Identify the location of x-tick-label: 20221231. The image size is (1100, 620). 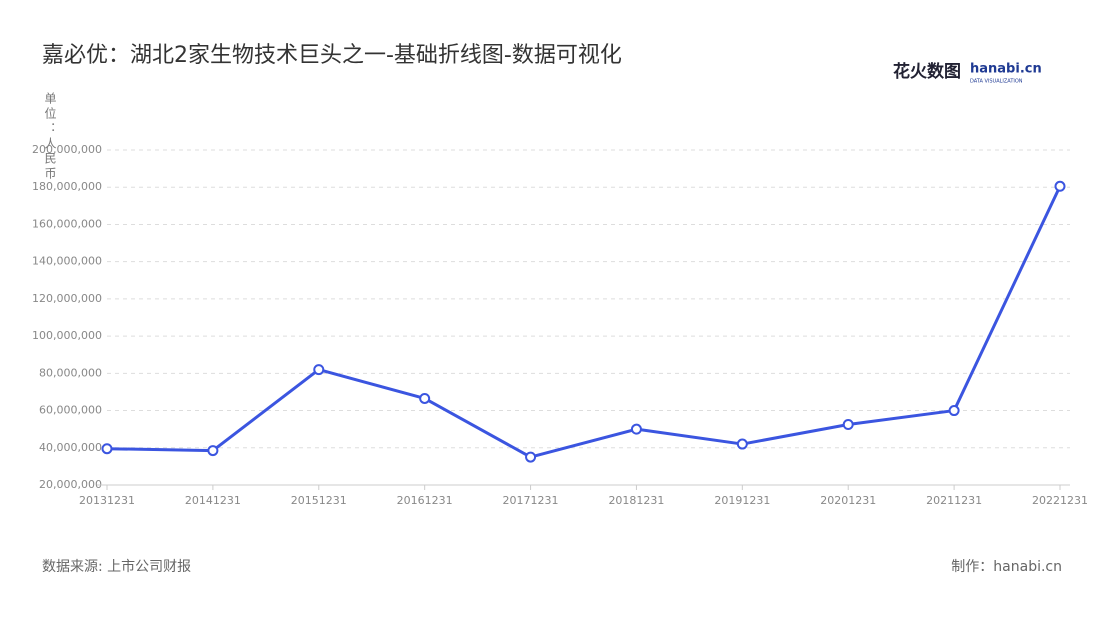
(1060, 500).